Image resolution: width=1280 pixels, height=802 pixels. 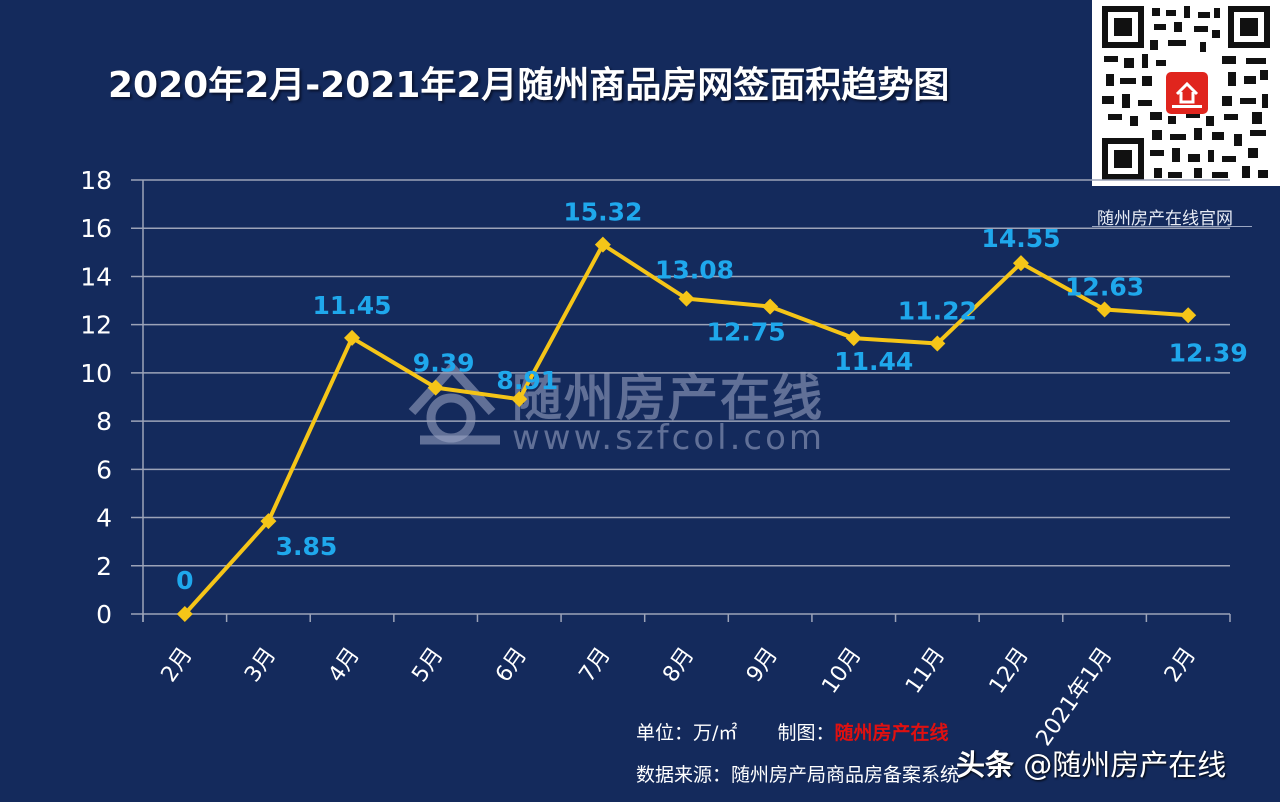 What do you see at coordinates (595, 665) in the screenshot?
I see `x-tick-label: 7月` at bounding box center [595, 665].